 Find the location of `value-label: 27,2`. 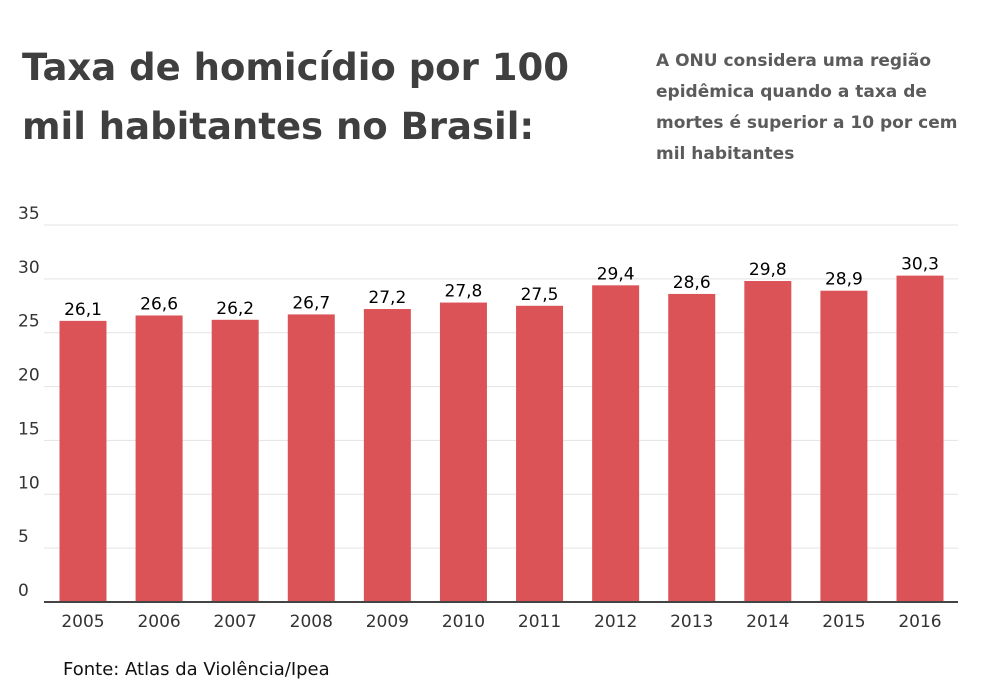

value-label: 27,2 is located at coordinates (387, 298).